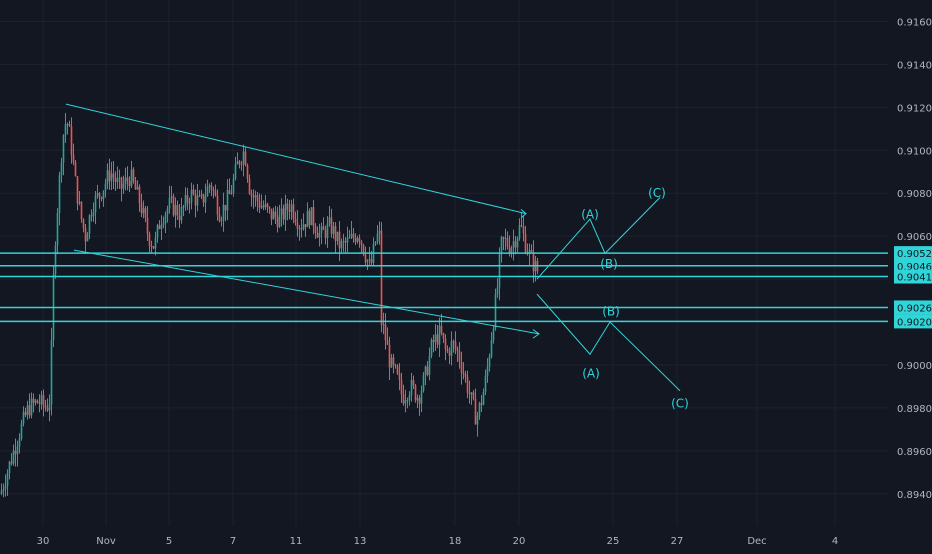 This screenshot has height=554, width=932. I want to click on trend-line-upper, so click(296, 159).